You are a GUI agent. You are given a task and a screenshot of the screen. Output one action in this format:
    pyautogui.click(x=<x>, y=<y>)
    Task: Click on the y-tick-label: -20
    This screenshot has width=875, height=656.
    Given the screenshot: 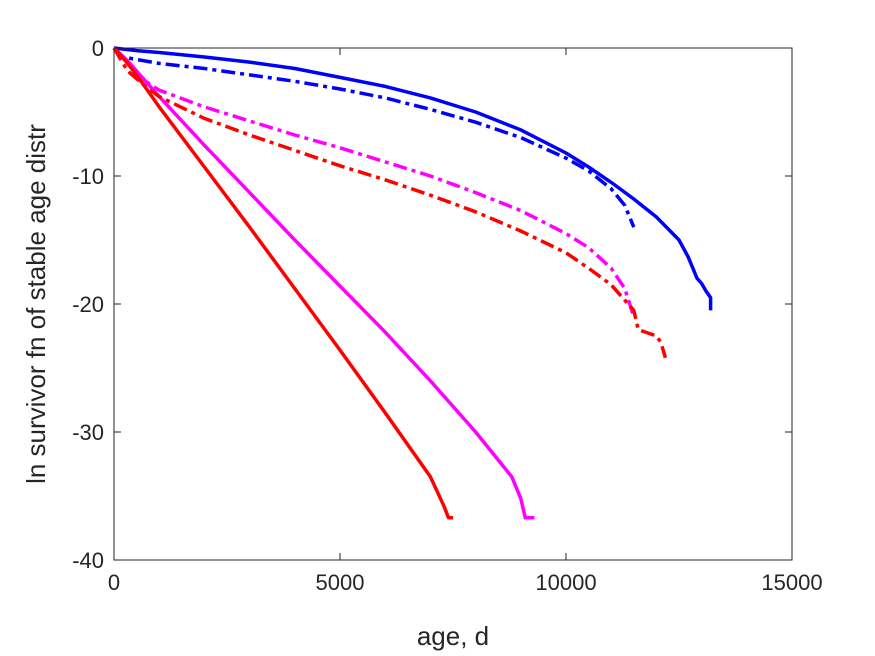 What is the action you would take?
    pyautogui.click(x=88, y=304)
    